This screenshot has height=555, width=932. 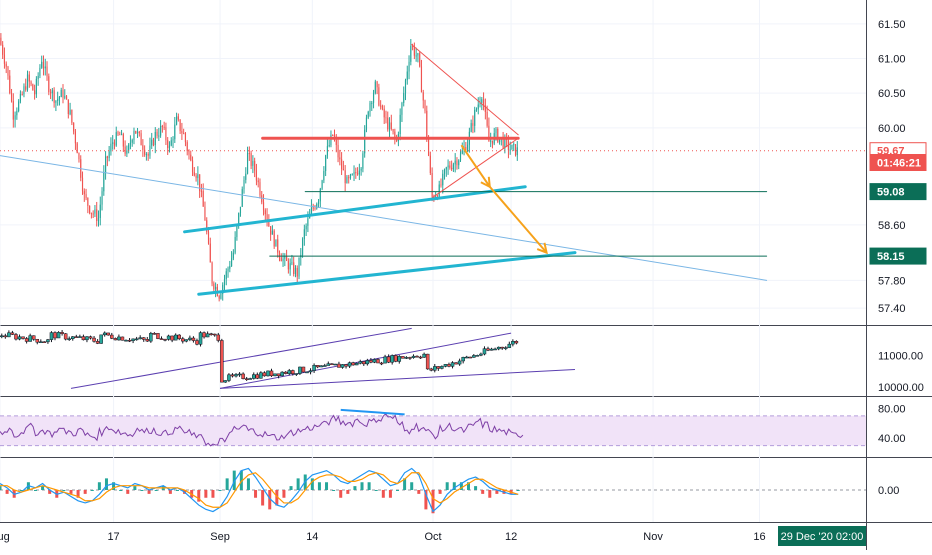 I want to click on rsi-line, so click(x=262, y=430).